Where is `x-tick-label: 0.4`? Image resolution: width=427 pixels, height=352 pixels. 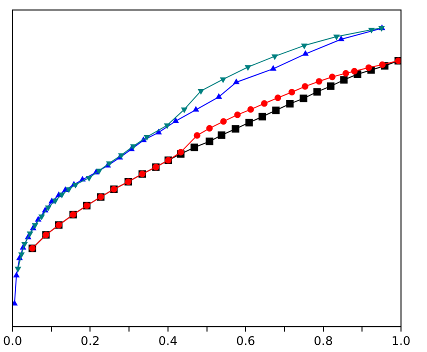
x-tick-label: 0.4 is located at coordinates (168, 341).